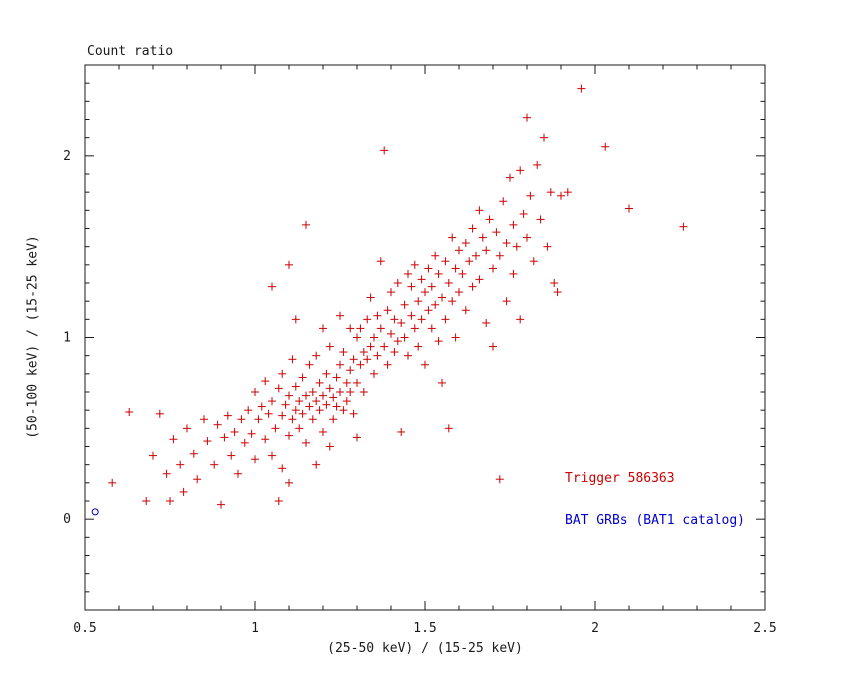 The height and width of the screenshot is (680, 850). I want to click on y-tick-label: 0, so click(67, 519).